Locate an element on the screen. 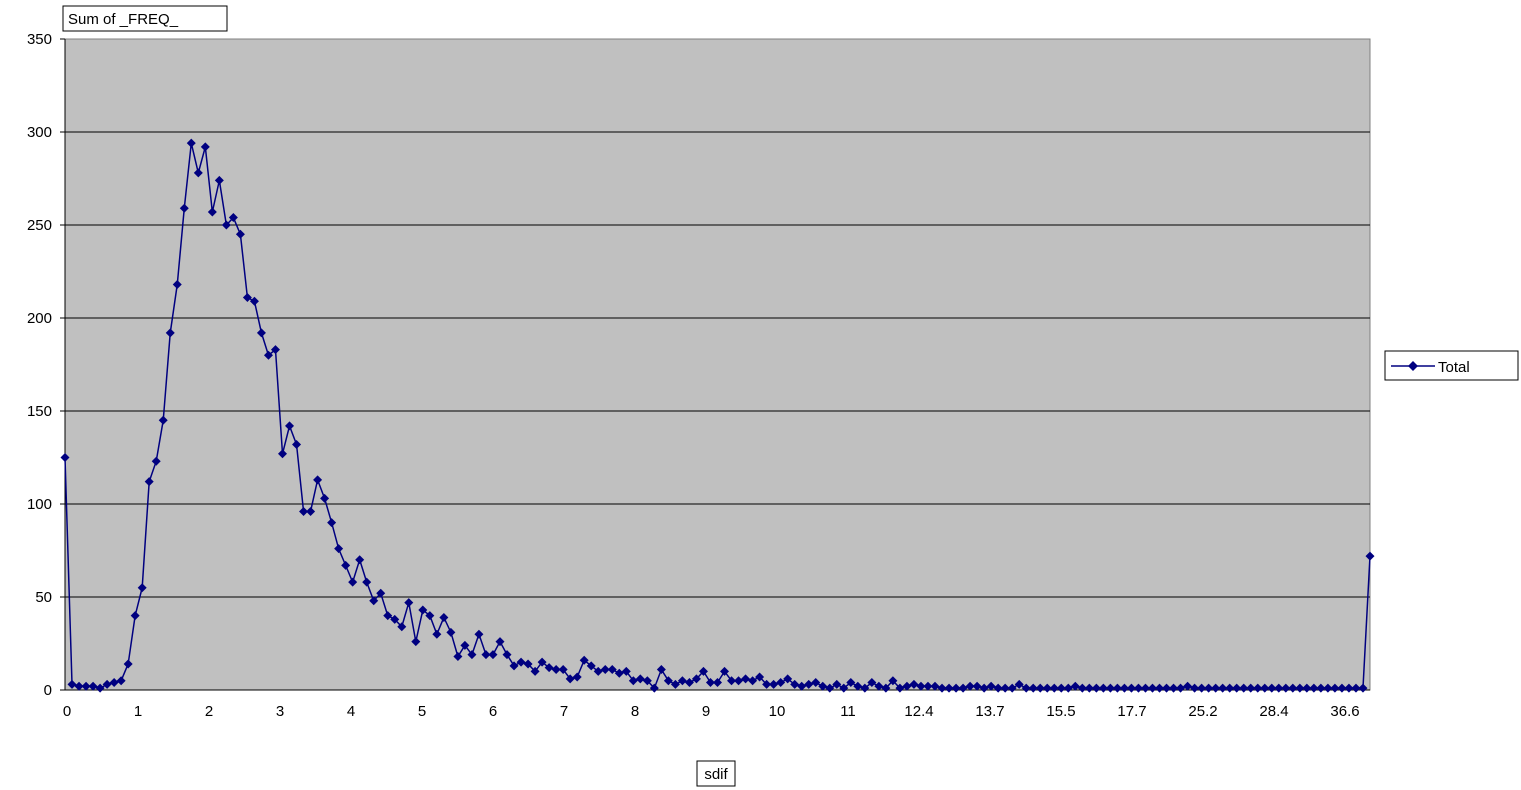 The image size is (1521, 790). field-label-box: Sum of _FREQ_ is located at coordinates (145, 18).